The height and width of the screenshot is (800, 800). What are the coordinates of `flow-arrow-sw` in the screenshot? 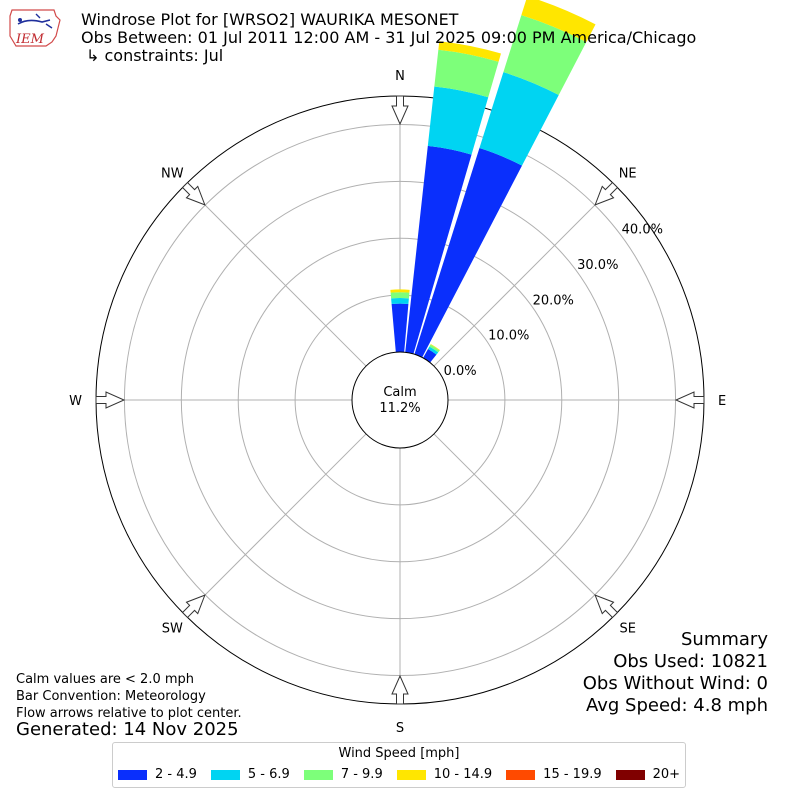 It's located at (193, 606).